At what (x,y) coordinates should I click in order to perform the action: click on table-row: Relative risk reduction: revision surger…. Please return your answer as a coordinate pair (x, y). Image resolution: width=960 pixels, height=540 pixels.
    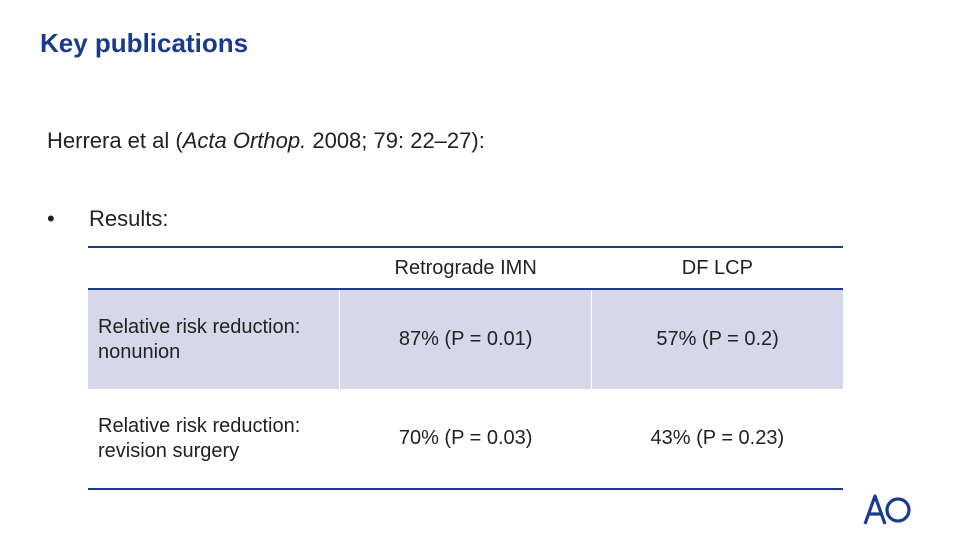
    Looking at the image, I should click on (465, 439).